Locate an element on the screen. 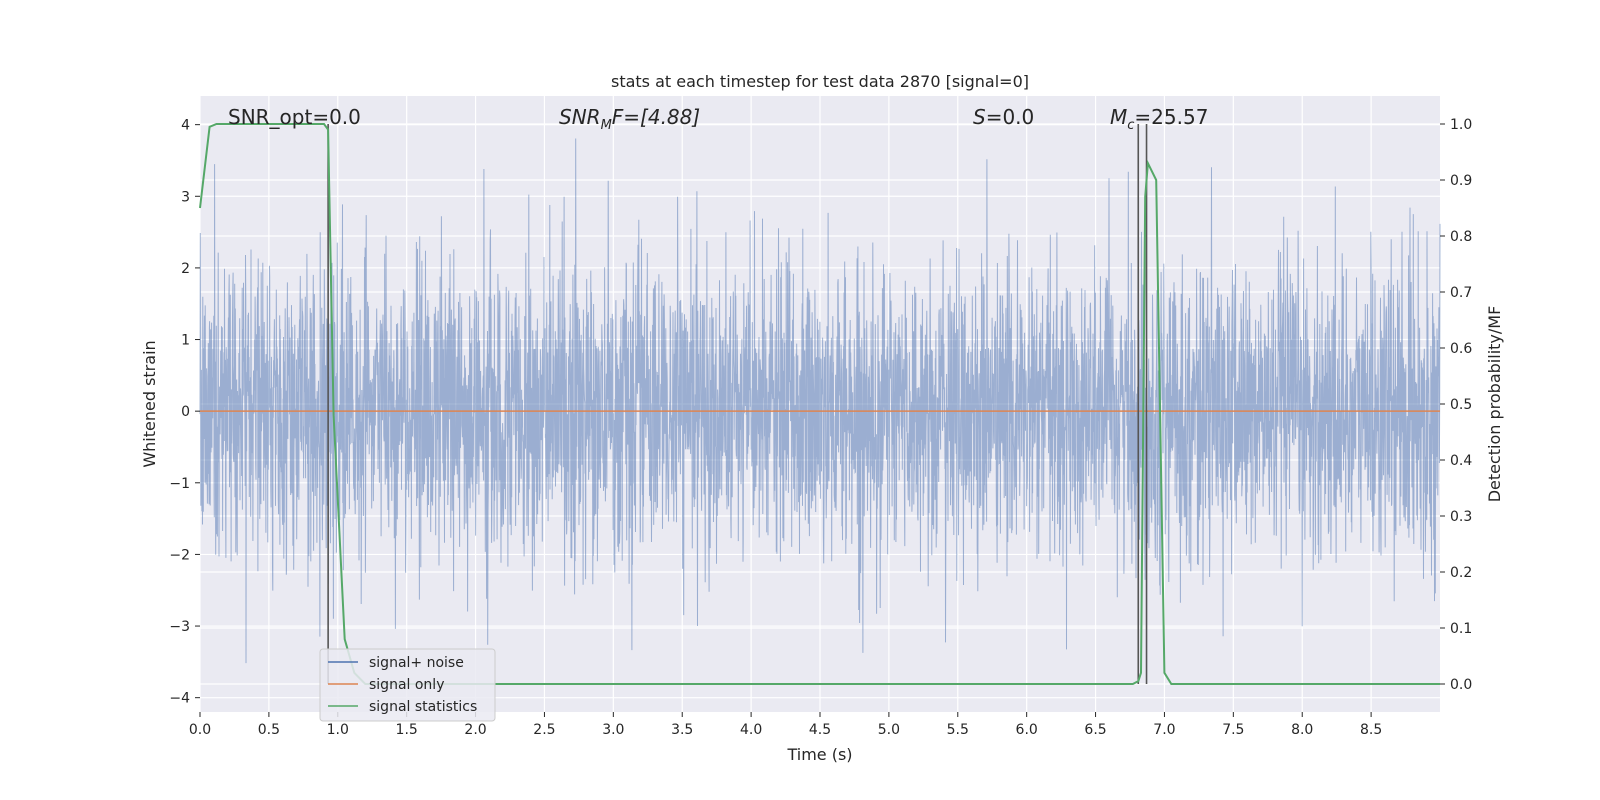  annotation-s: S=0.0 is located at coordinates (1003, 117).